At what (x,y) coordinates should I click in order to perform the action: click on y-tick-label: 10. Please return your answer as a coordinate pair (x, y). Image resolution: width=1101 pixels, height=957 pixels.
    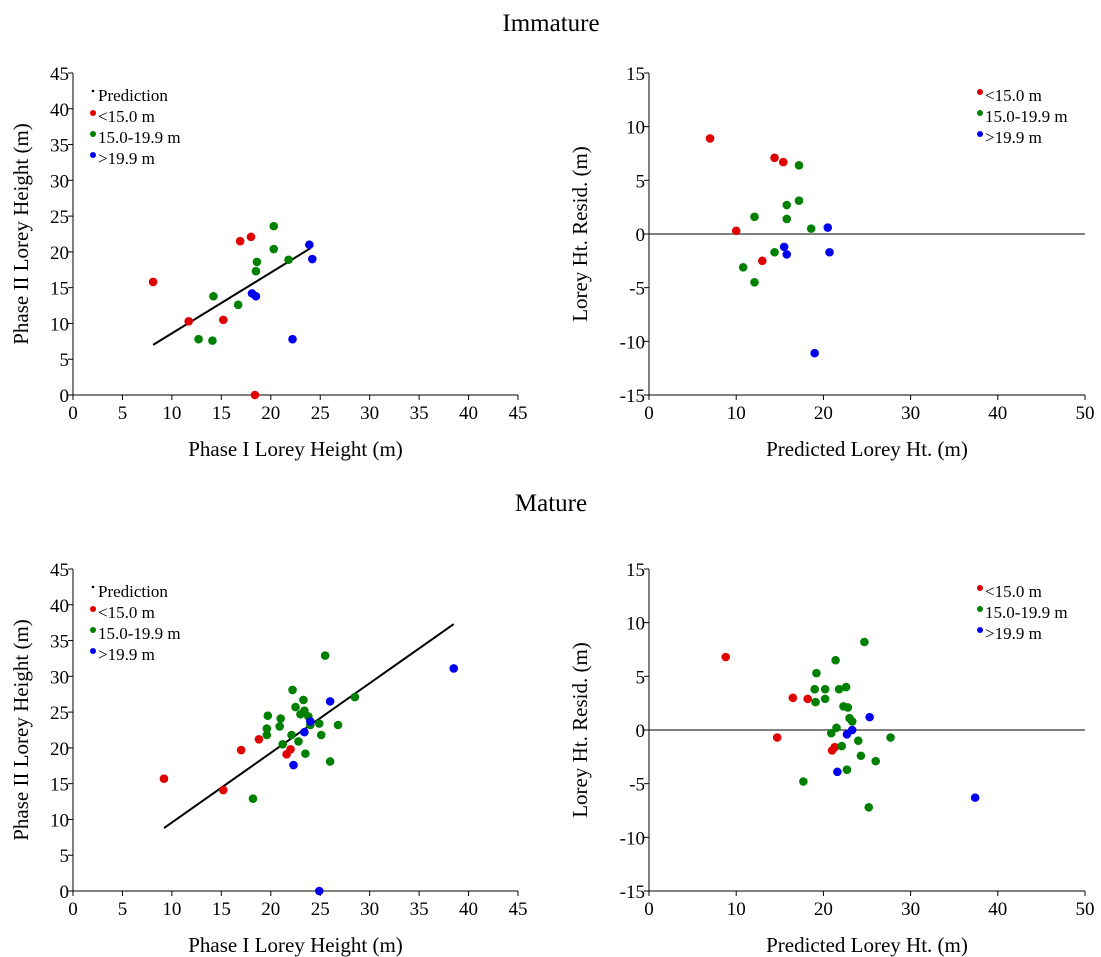
    Looking at the image, I should click on (59, 820).